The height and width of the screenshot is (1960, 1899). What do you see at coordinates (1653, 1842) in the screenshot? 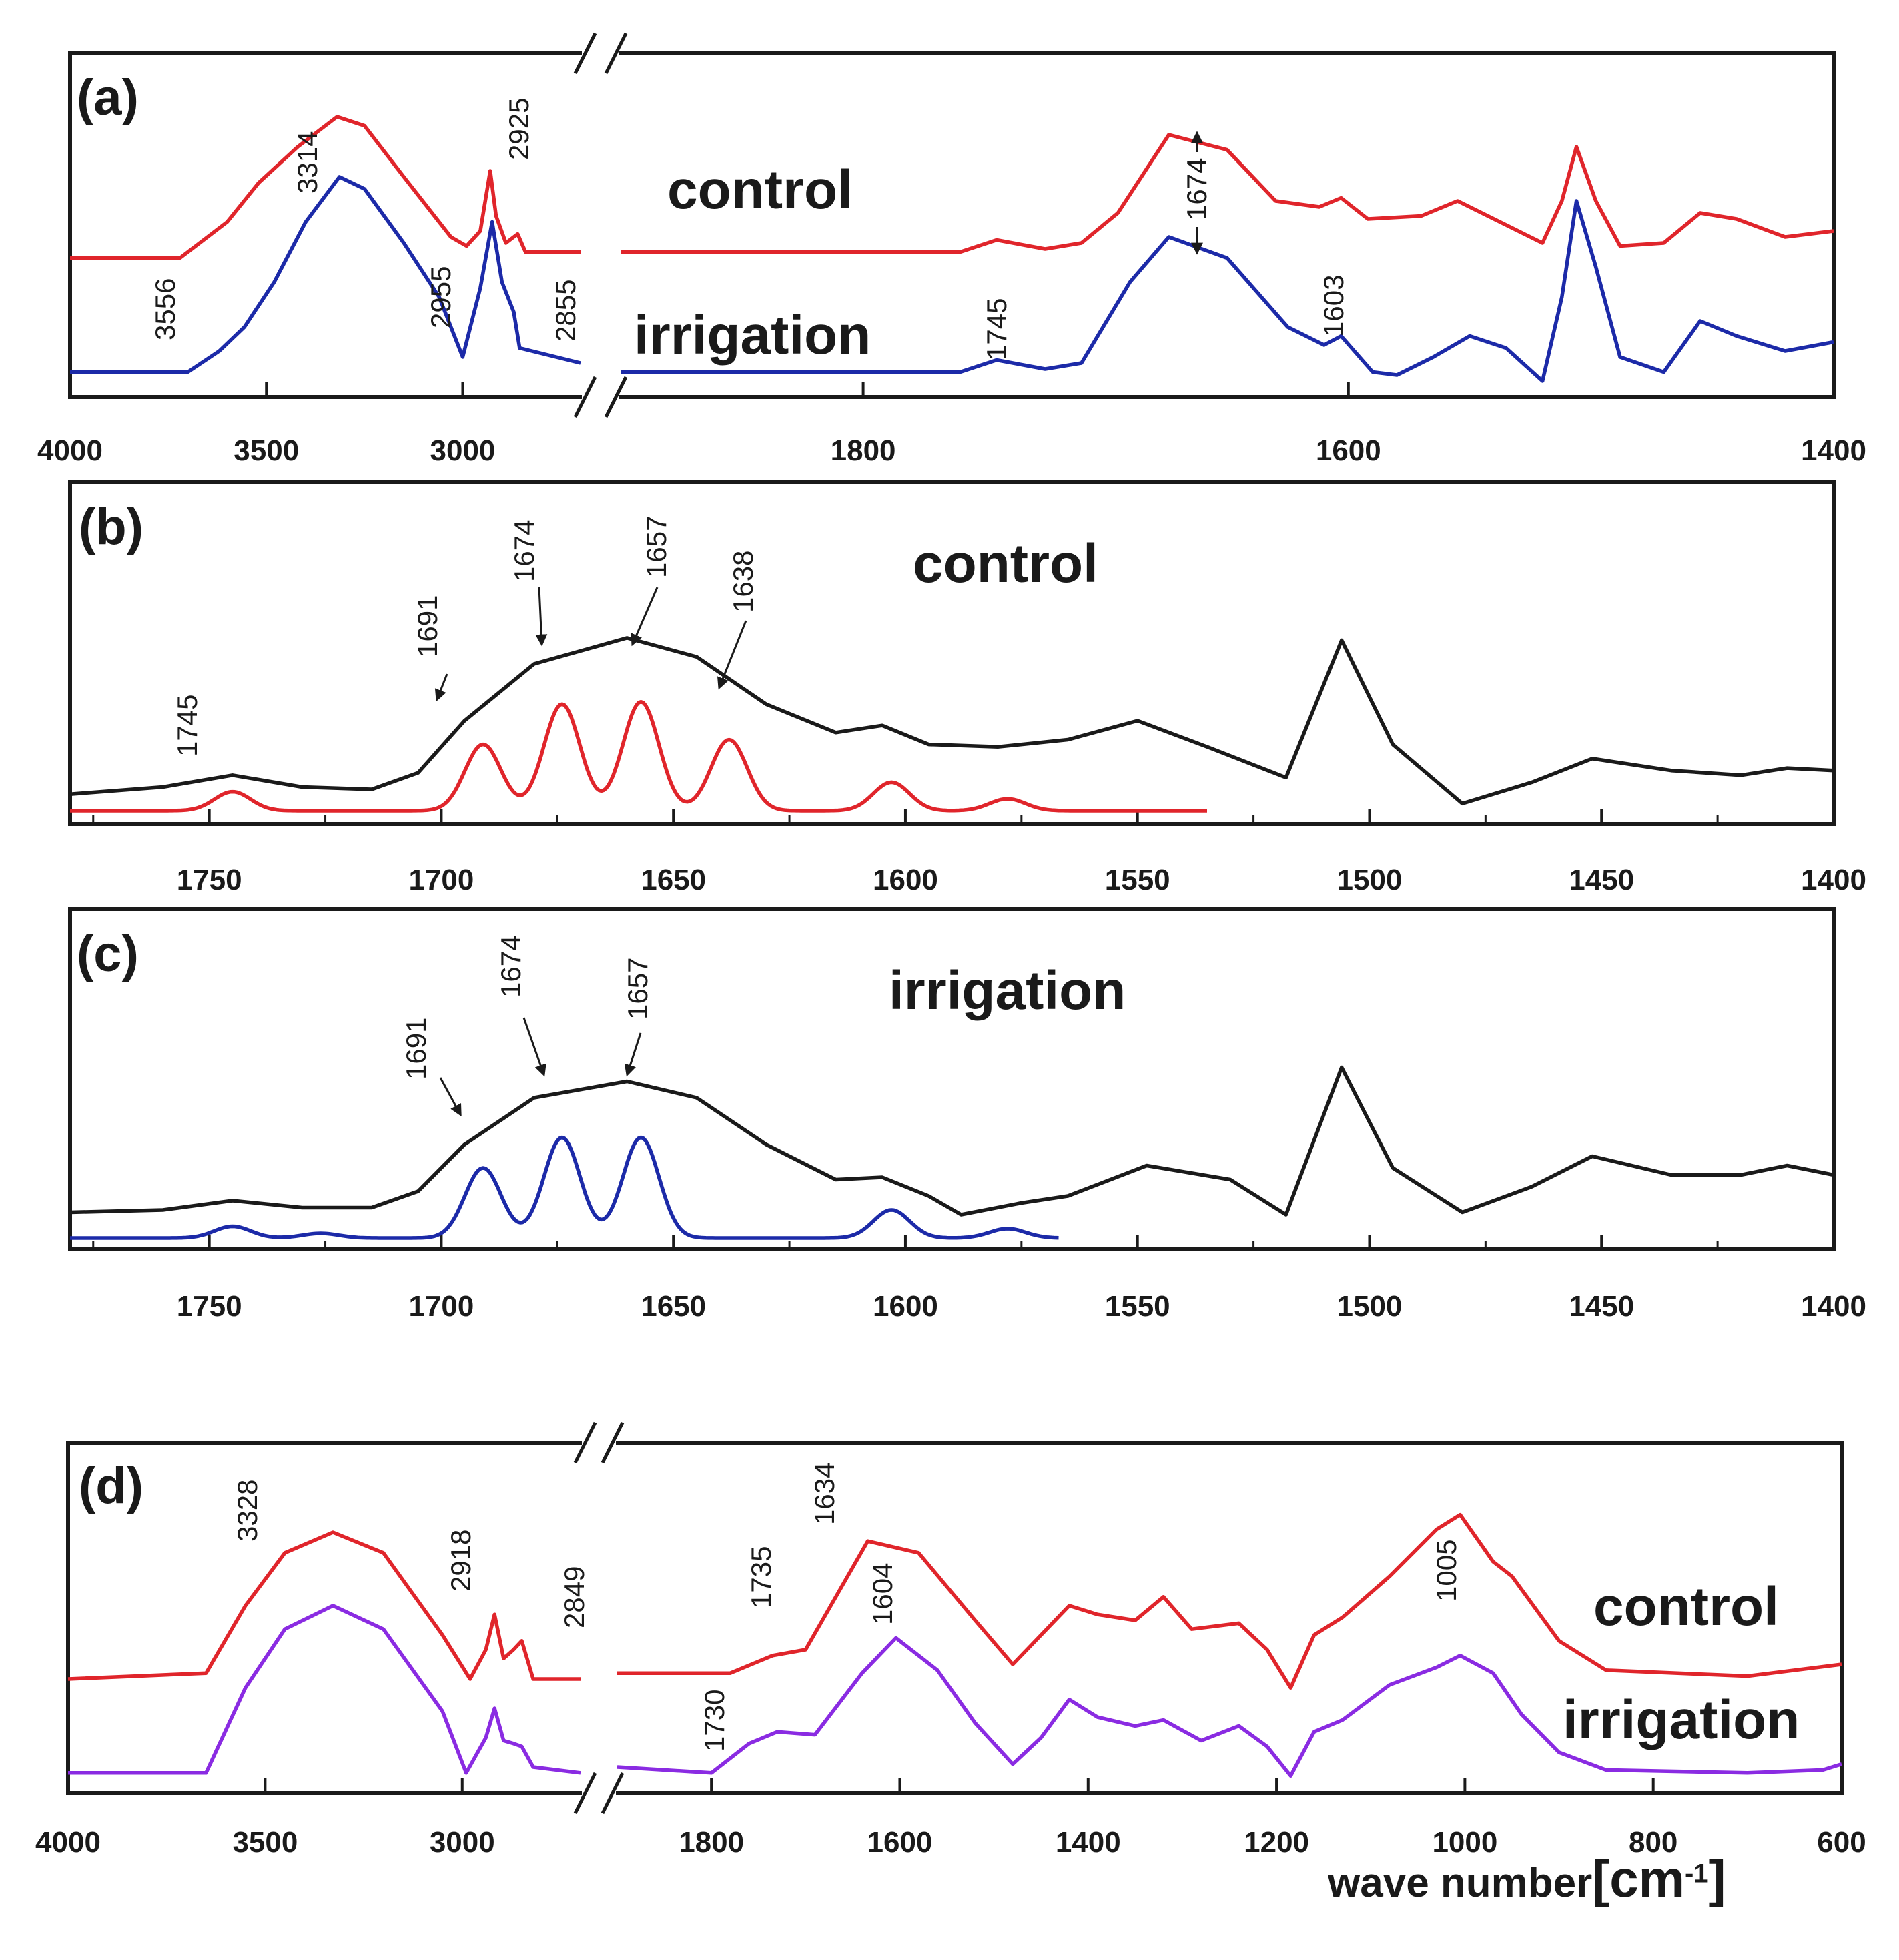
I see `tick-label-d-800: 800` at bounding box center [1653, 1842].